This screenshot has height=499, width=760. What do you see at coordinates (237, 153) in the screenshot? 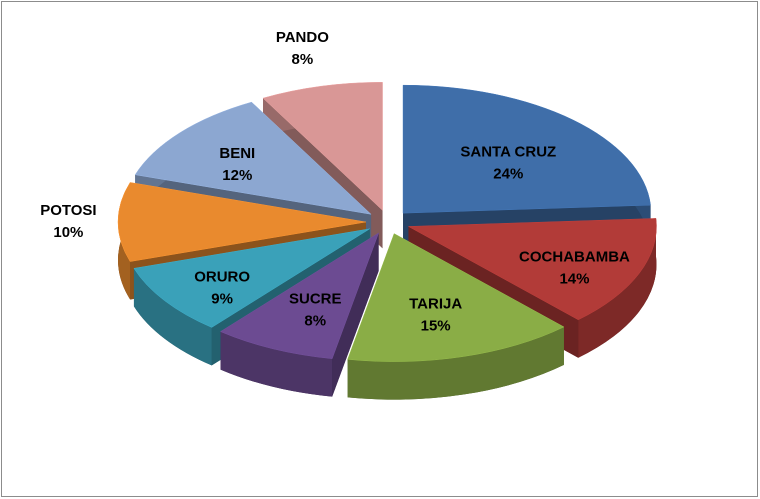
I see `data-label-name: BENI` at bounding box center [237, 153].